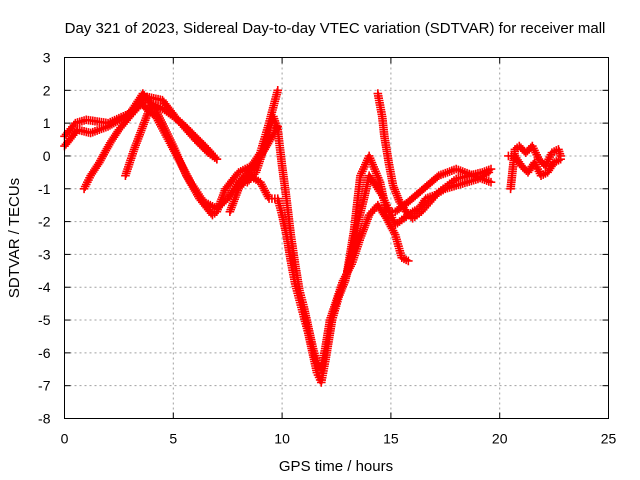 The width and height of the screenshot is (640, 480). I want to click on x-axis-label: GPS time / hours, so click(336, 466).